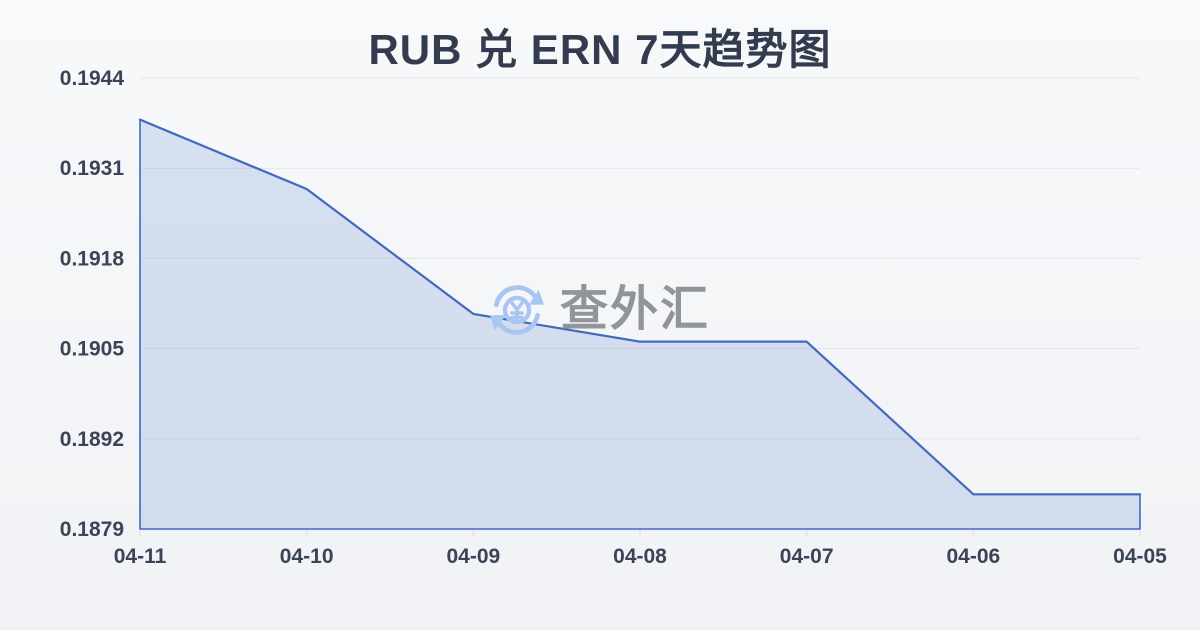  Describe the element at coordinates (92, 78) in the screenshot. I see `y-axis-label: 0.1944` at that location.